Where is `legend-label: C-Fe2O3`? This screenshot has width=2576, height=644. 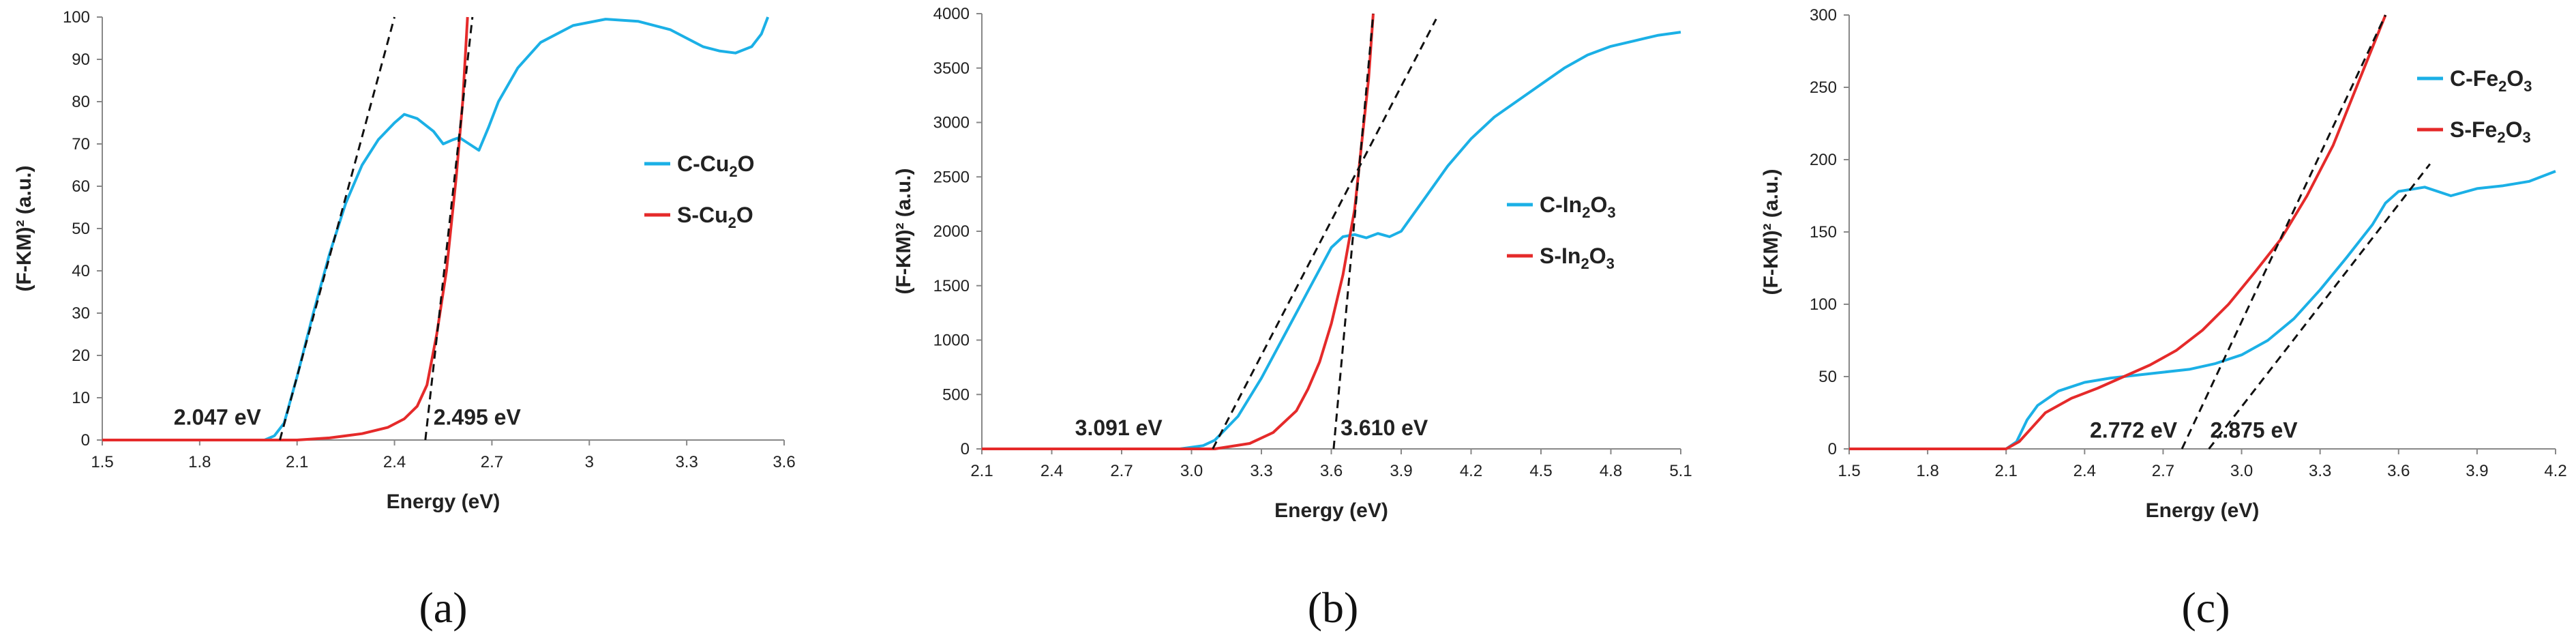 legend-label: C-Fe2O3 is located at coordinates (2491, 80).